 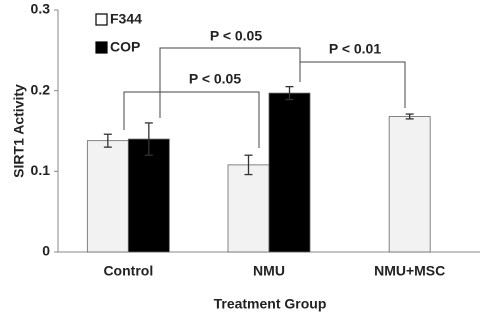 I want to click on y-tick-label: 0, so click(x=46, y=251).